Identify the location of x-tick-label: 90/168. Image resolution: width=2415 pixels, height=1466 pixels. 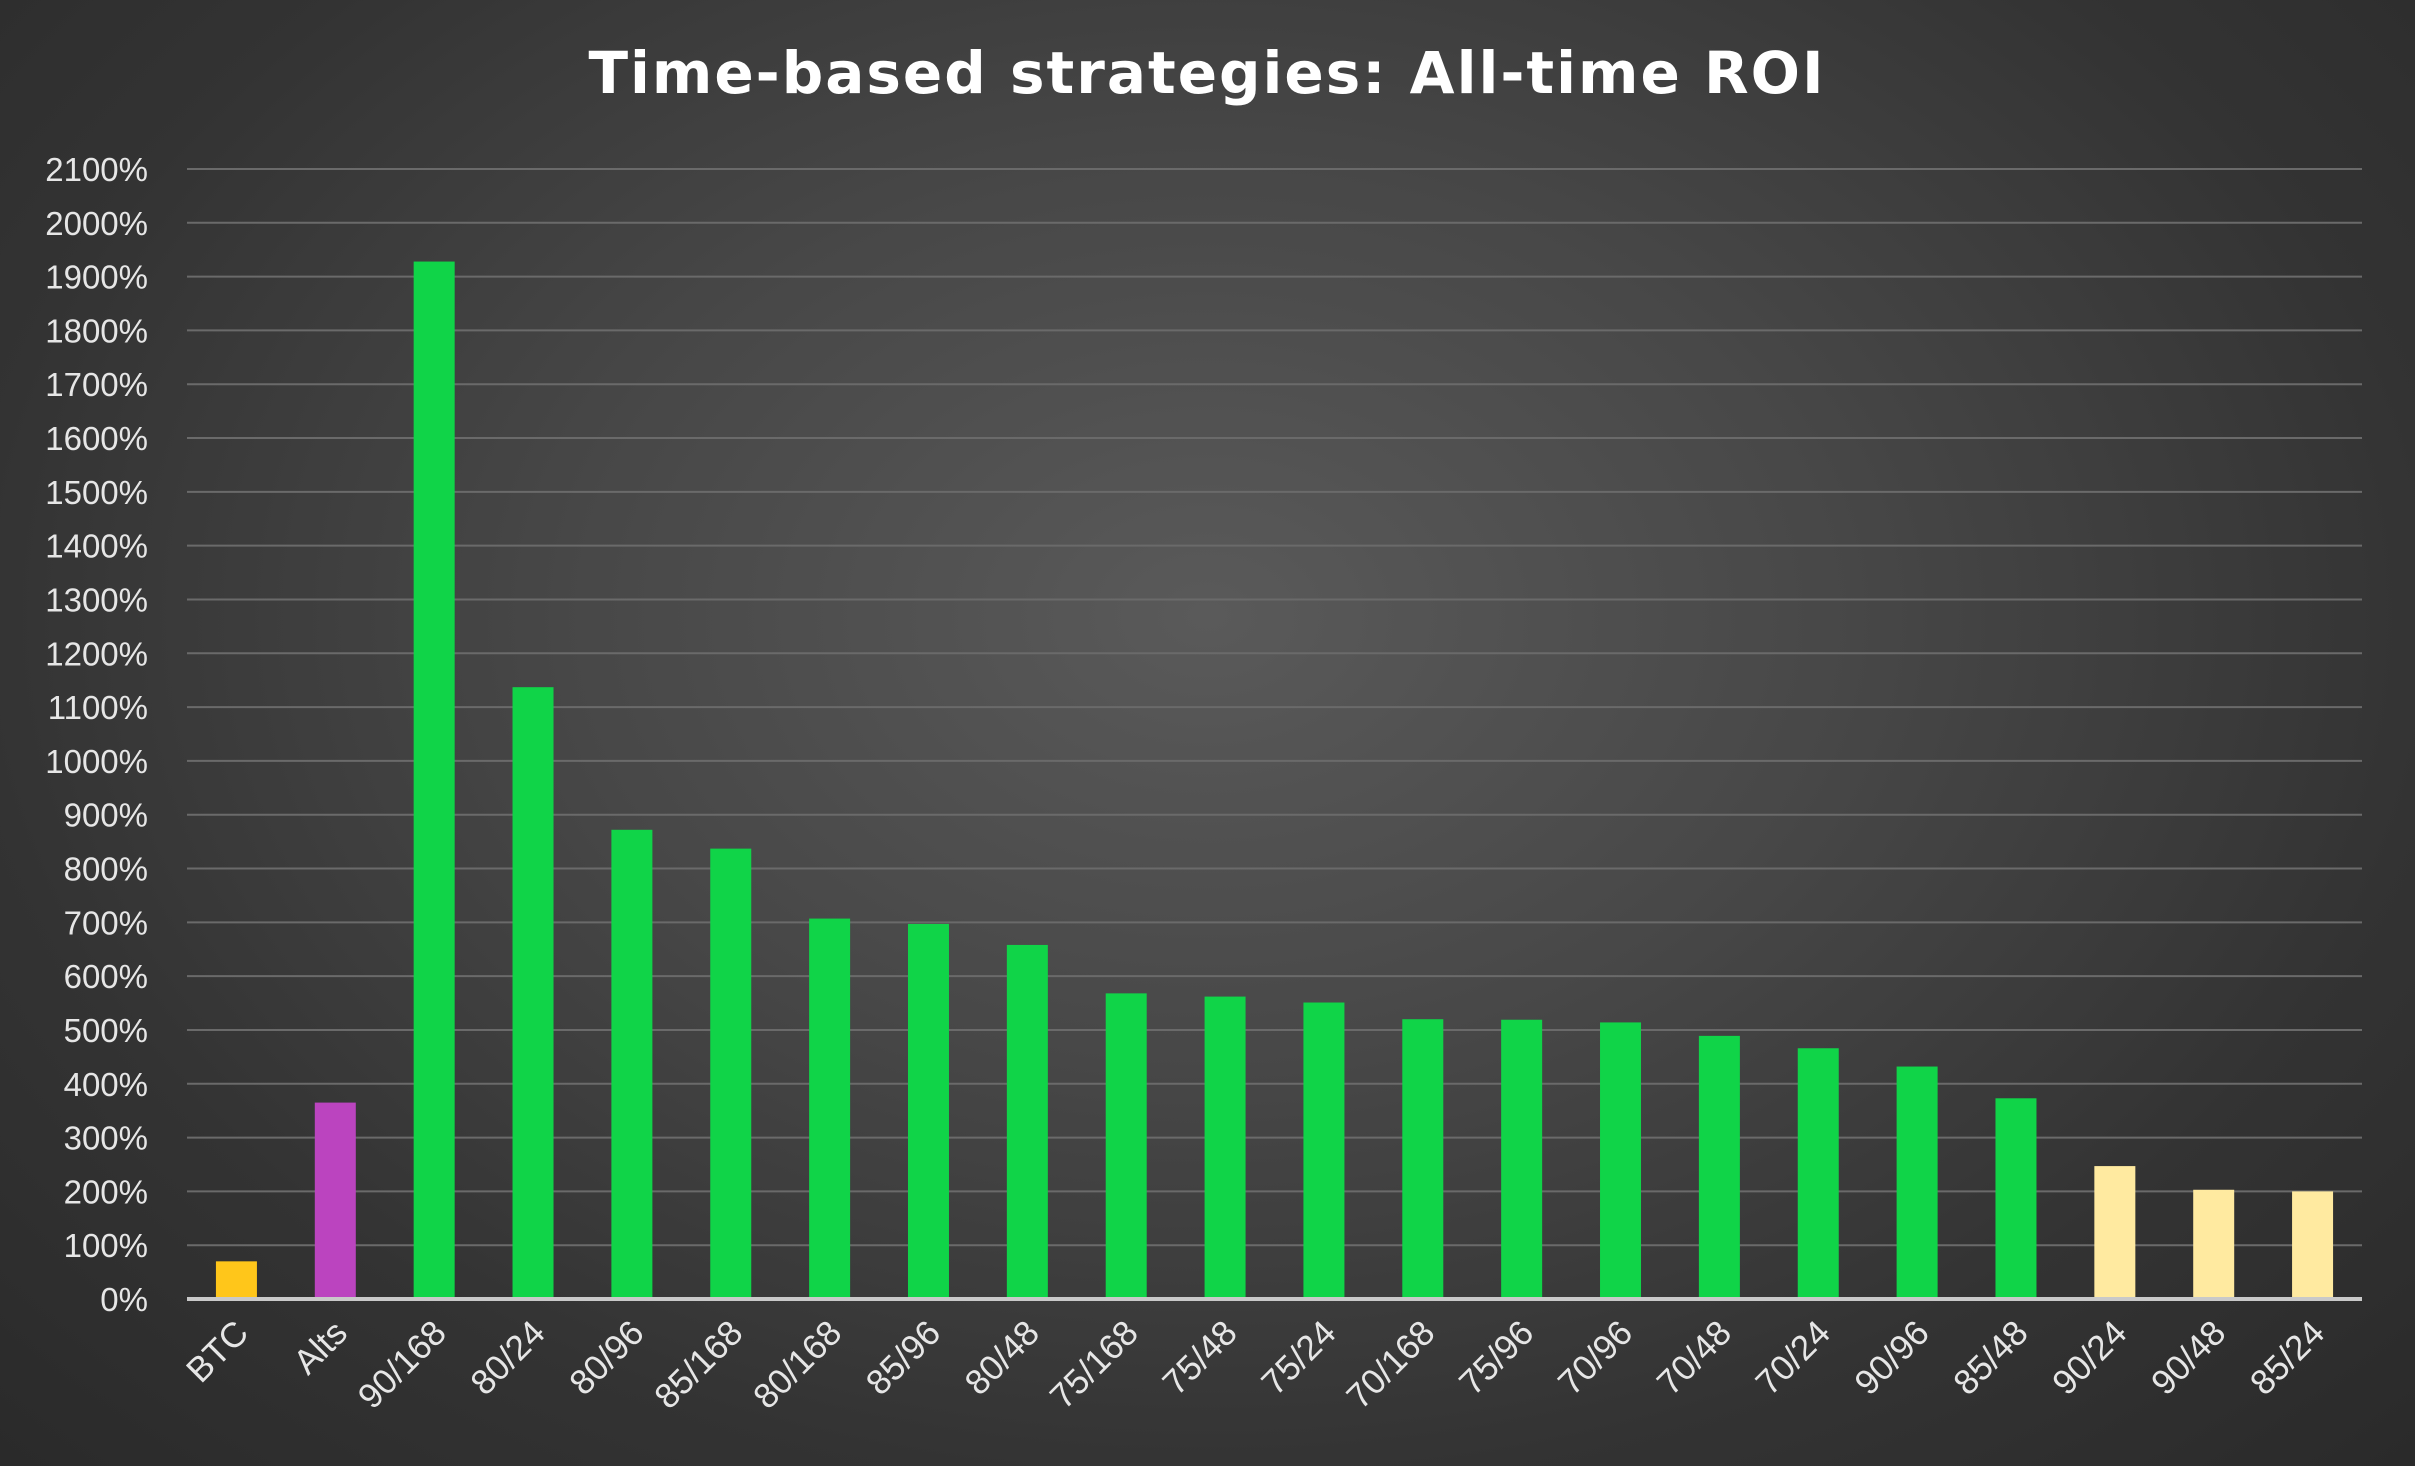
(402, 1364).